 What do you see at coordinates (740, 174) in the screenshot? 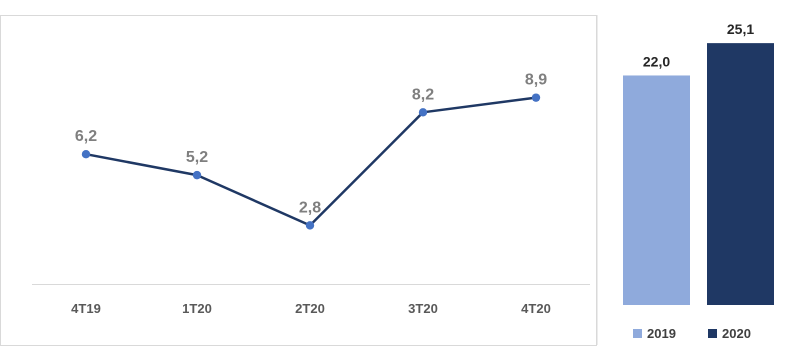
I see `bar-2020` at bounding box center [740, 174].